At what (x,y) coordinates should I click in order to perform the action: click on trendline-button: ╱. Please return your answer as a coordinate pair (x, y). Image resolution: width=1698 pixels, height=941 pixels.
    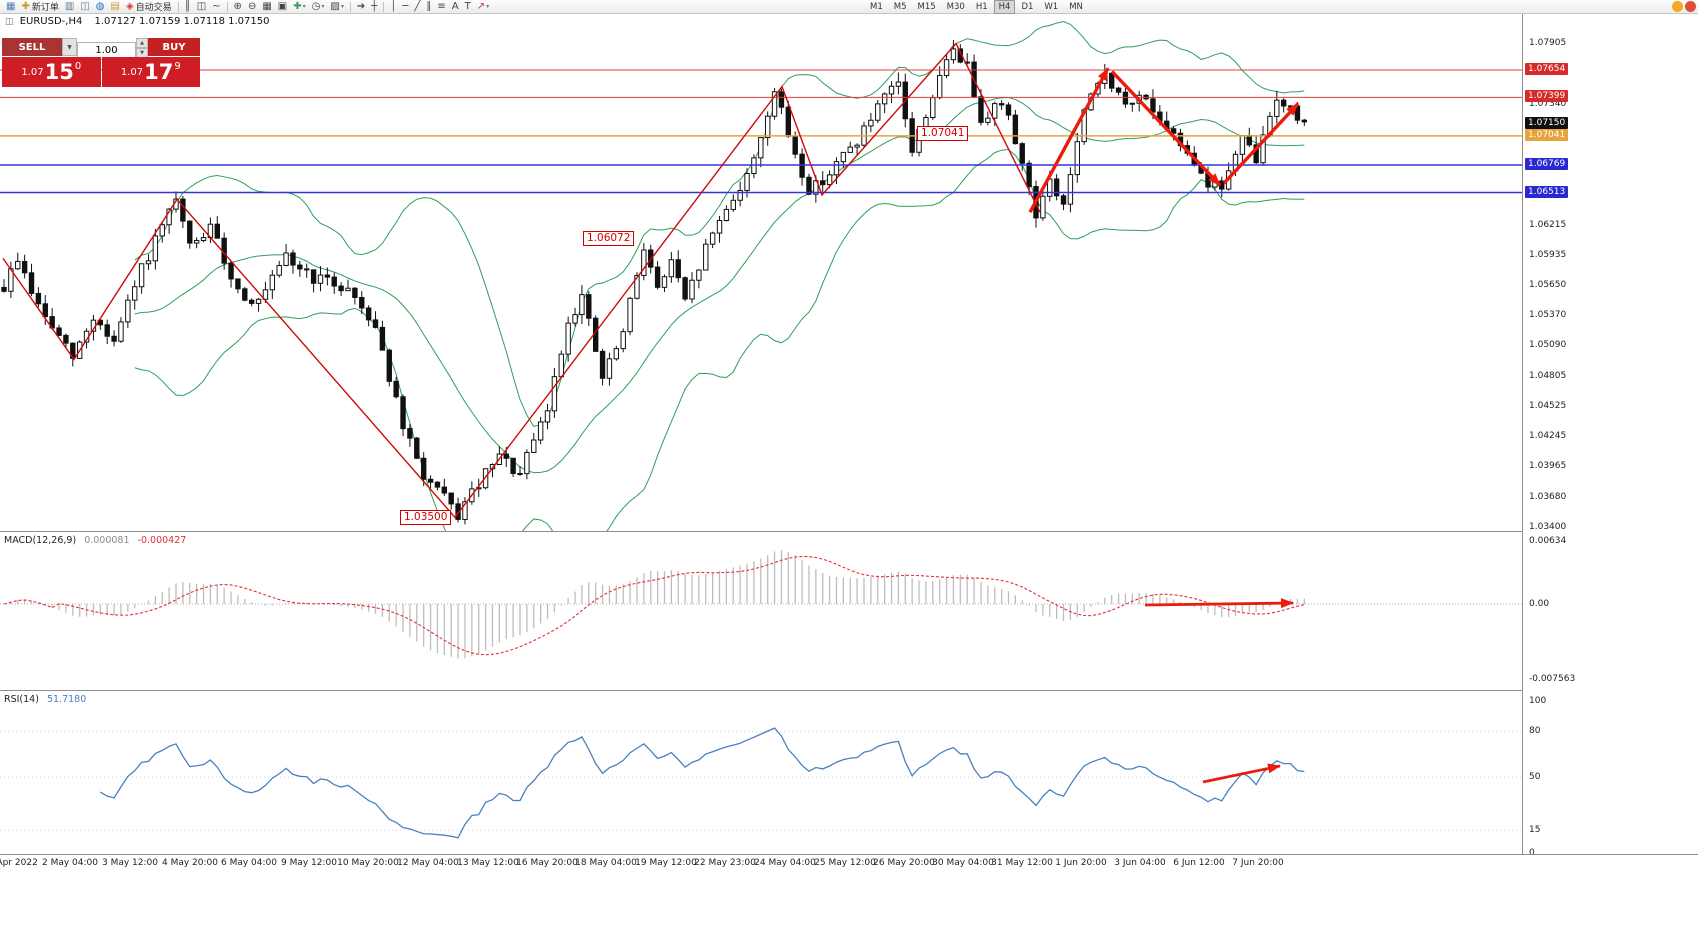
    Looking at the image, I should click on (417, 7).